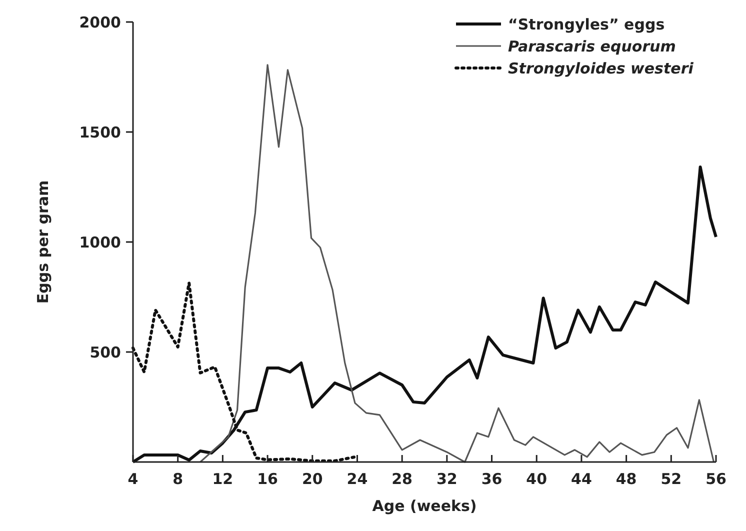 This screenshot has height=531, width=746. What do you see at coordinates (586, 24) in the screenshot?
I see `legend-label: “Strongyles” eggs` at bounding box center [586, 24].